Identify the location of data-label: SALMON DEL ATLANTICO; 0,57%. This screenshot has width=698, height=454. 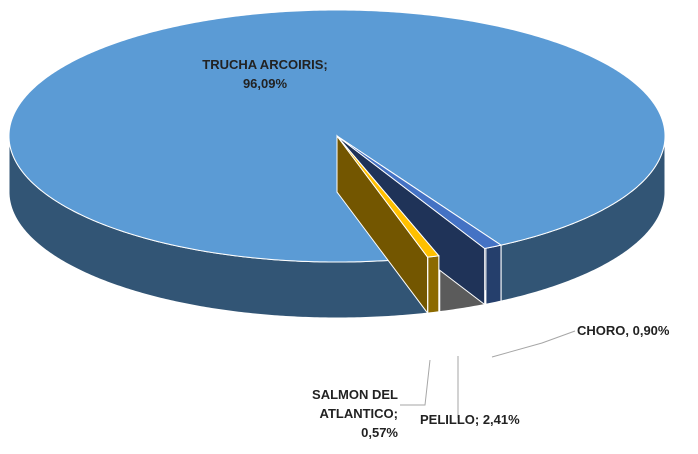
(355, 413).